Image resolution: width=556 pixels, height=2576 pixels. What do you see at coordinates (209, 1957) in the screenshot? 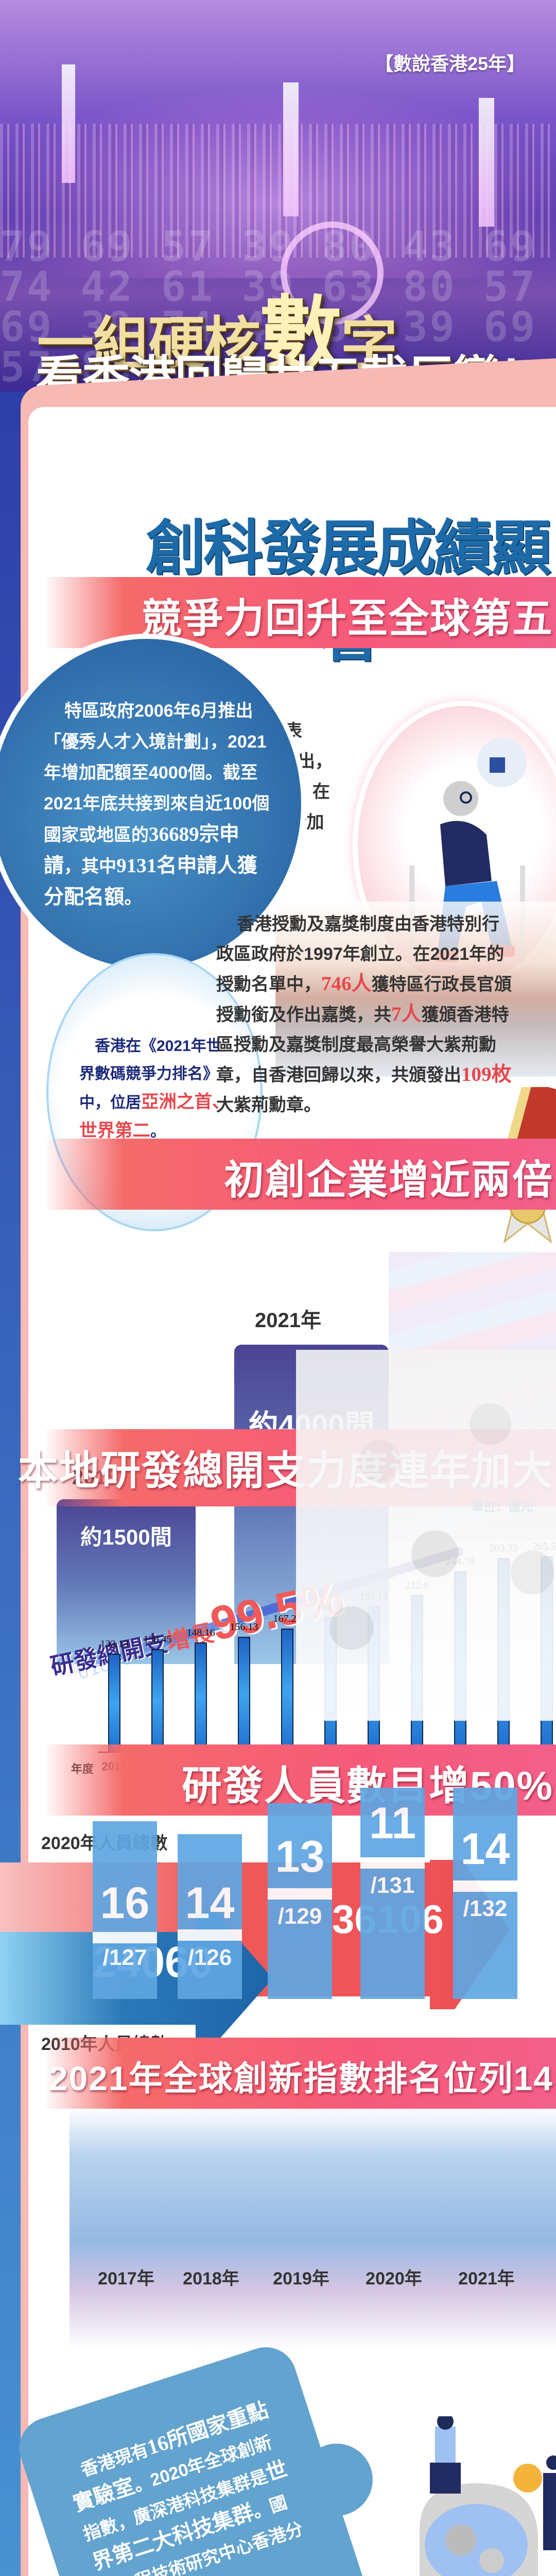
I see `gii-total: /126` at bounding box center [209, 1957].